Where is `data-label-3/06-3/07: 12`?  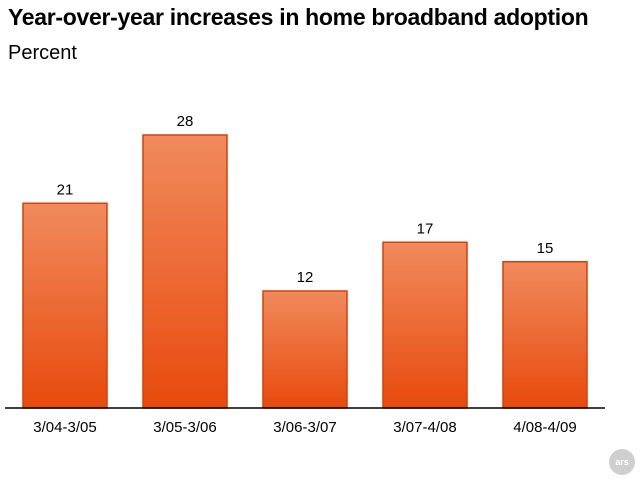
data-label-3/06-3/07: 12 is located at coordinates (305, 277).